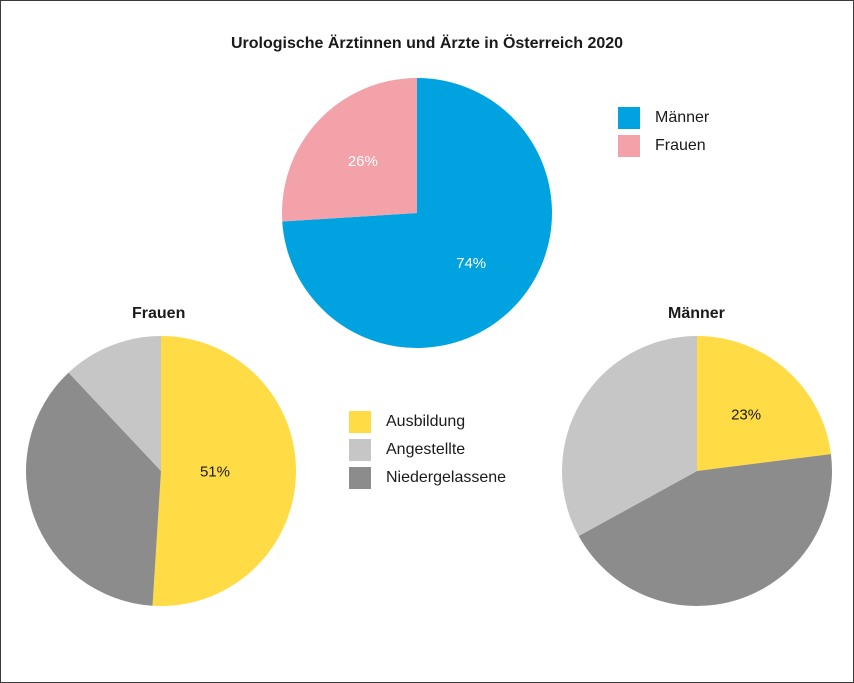 The width and height of the screenshot is (854, 683). I want to click on pie-slice-gender-maenner, so click(417, 213).